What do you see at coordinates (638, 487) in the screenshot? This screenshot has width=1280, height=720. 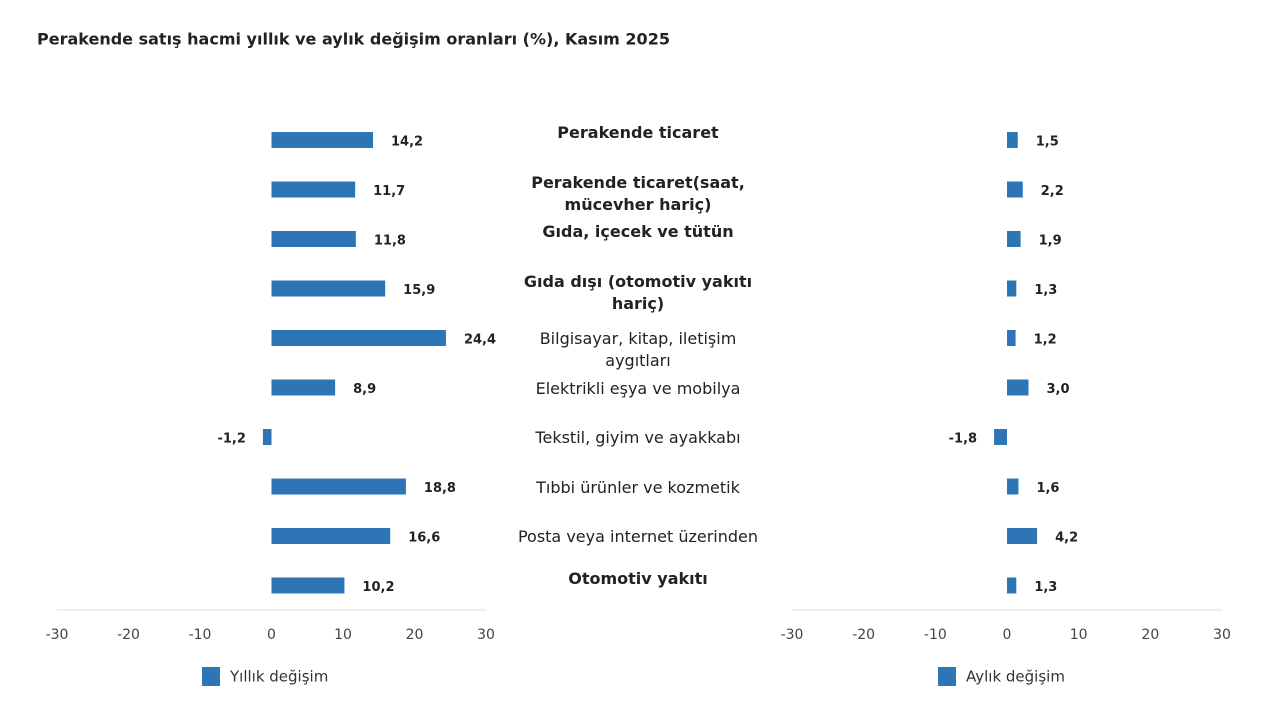 I see `category-label: Tıbbi ürünler ve kozmetik` at bounding box center [638, 487].